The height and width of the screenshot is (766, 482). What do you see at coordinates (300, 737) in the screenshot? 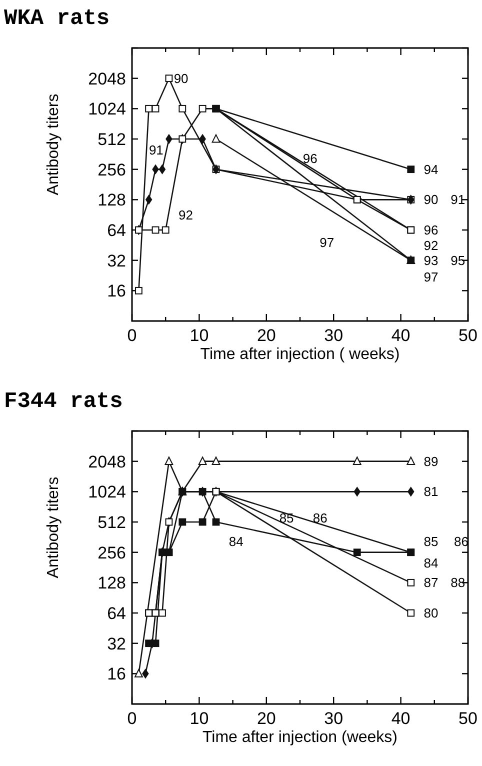
I see `x-axis-title: Time after injection (weeks)` at bounding box center [300, 737].